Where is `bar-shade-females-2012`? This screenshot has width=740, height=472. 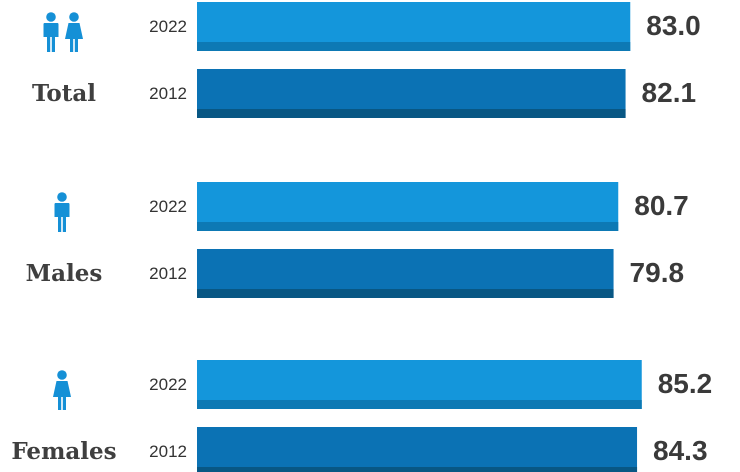
bar-shade-females-2012 is located at coordinates (417, 469).